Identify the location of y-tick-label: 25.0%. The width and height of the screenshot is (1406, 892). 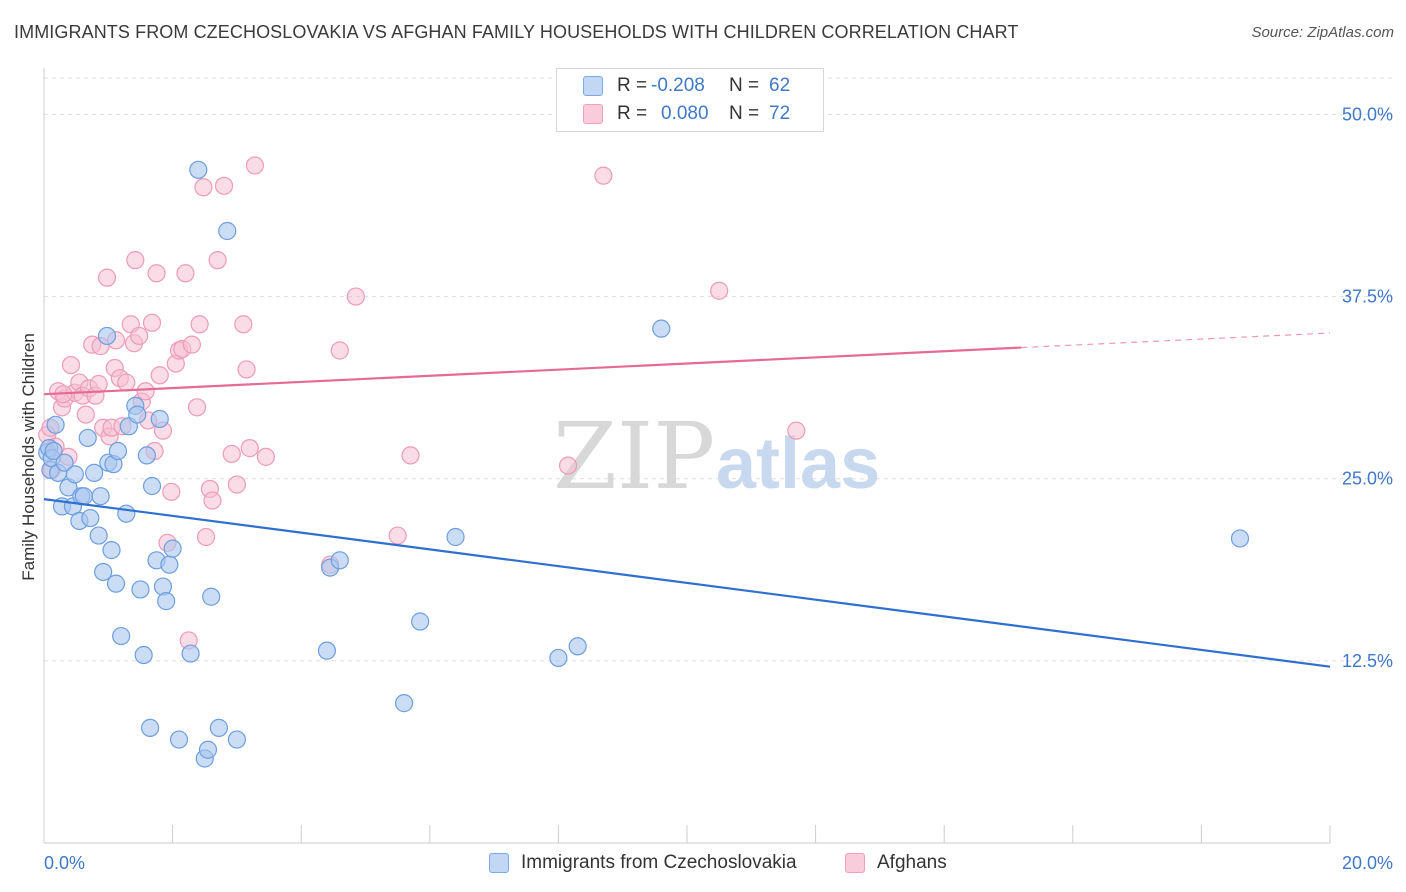
(1367, 479).